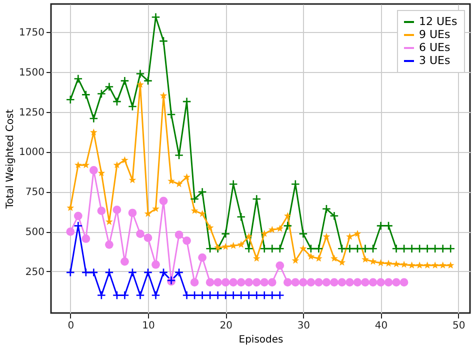 The image size is (474, 348). Describe the element at coordinates (148, 326) in the screenshot. I see `x-tick-label: 10` at that location.